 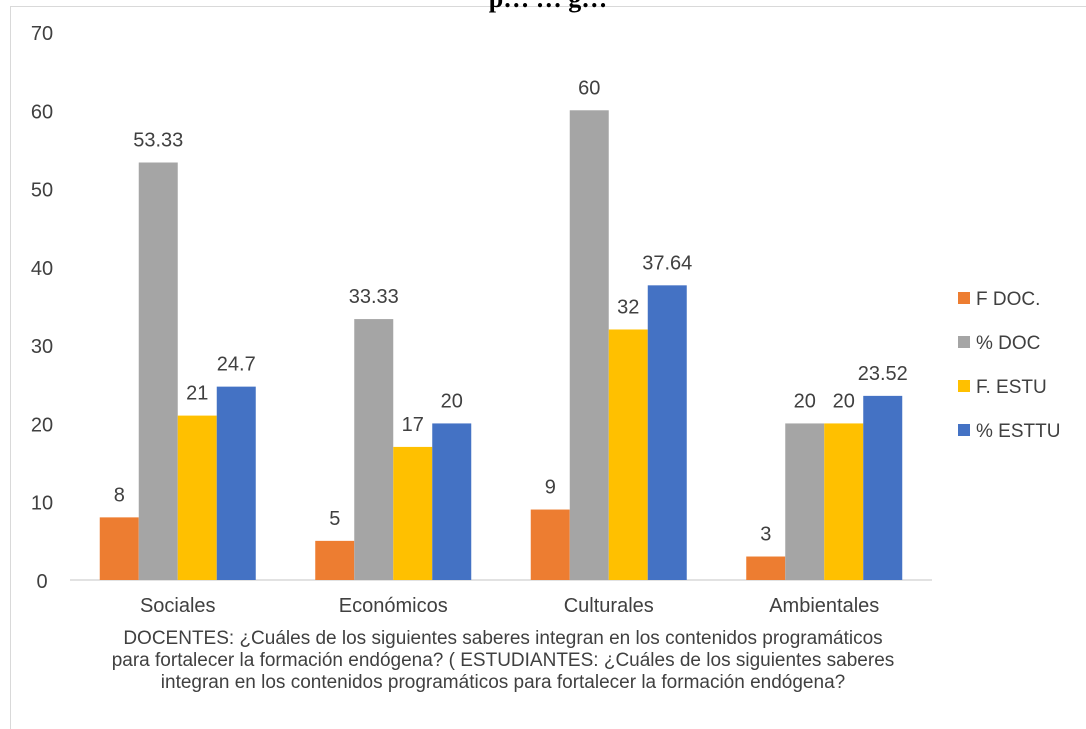 I want to click on data-label: 37.64, so click(x=667, y=263).